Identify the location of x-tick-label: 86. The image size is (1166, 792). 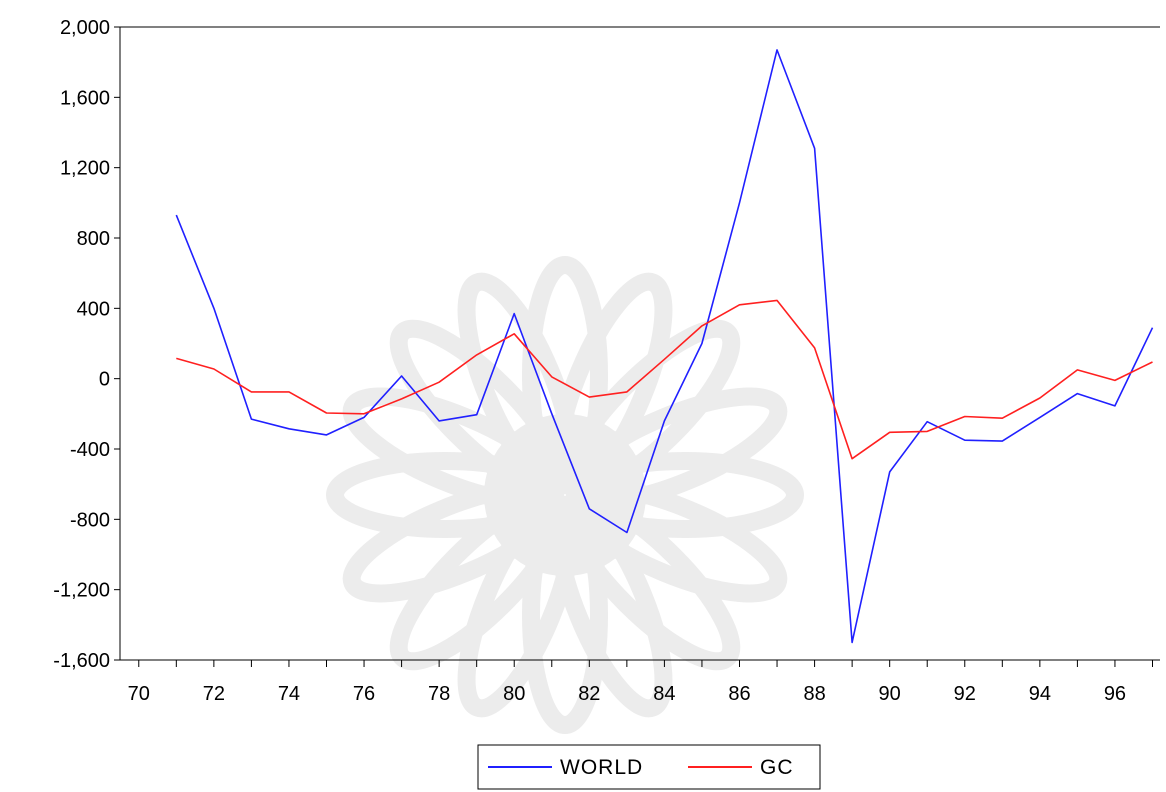
(739, 694).